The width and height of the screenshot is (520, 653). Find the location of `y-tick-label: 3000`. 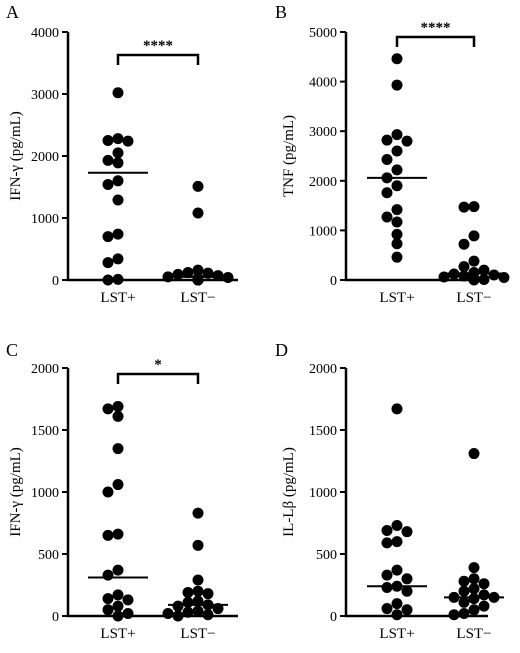

y-tick-label: 3000 is located at coordinates (323, 132).